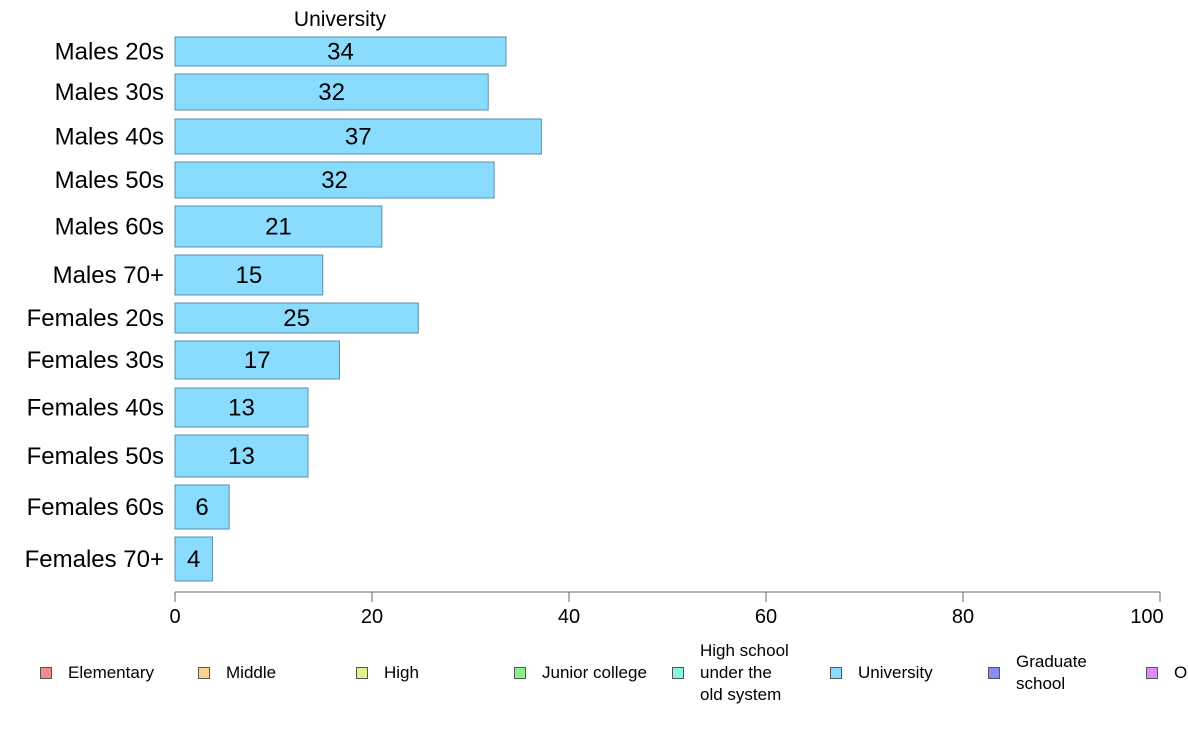 Image resolution: width=1188 pixels, height=736 pixels. Describe the element at coordinates (744, 672) in the screenshot. I see `legend-label: High school under the old system` at that location.